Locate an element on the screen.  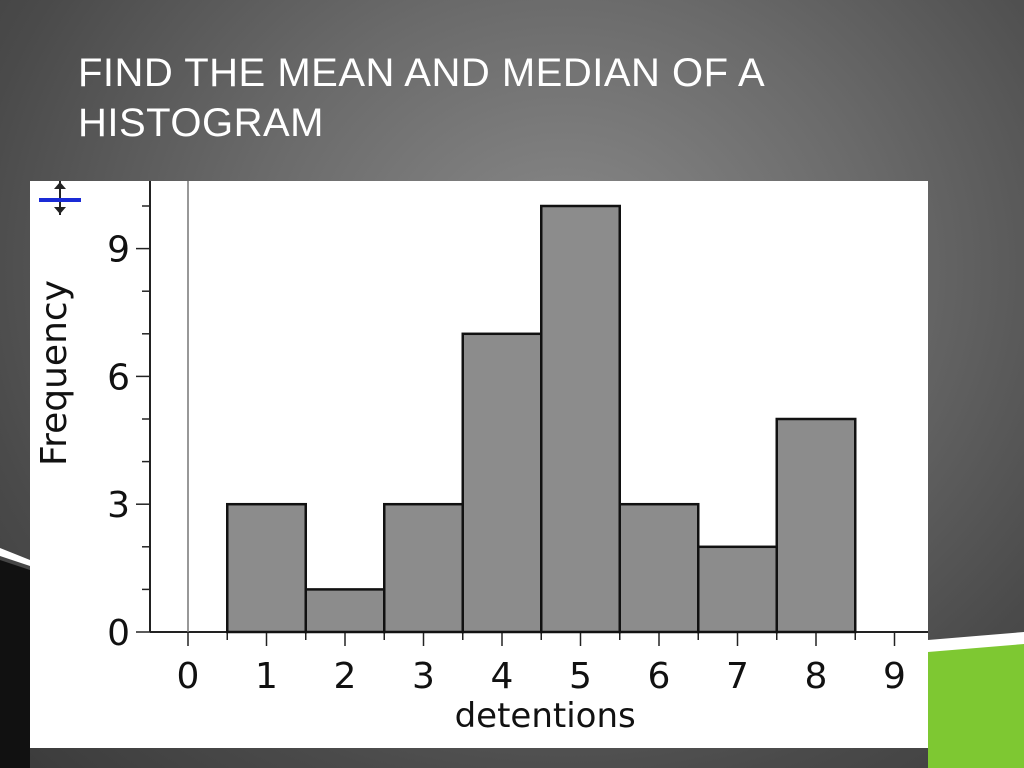
decorative-shape-left is located at coordinates (15, 658).